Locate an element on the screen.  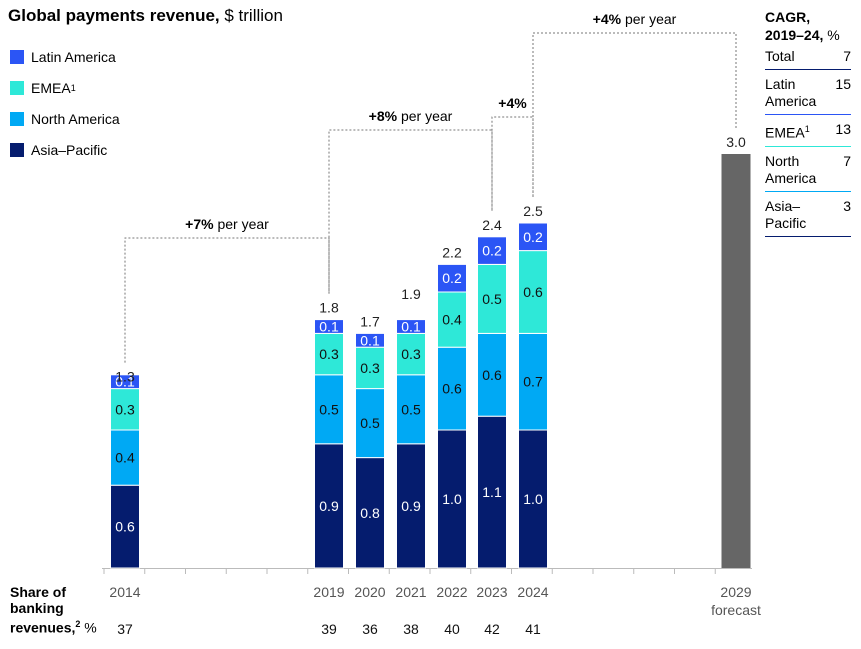
bar-segment-na-2023 is located at coordinates (492, 374).